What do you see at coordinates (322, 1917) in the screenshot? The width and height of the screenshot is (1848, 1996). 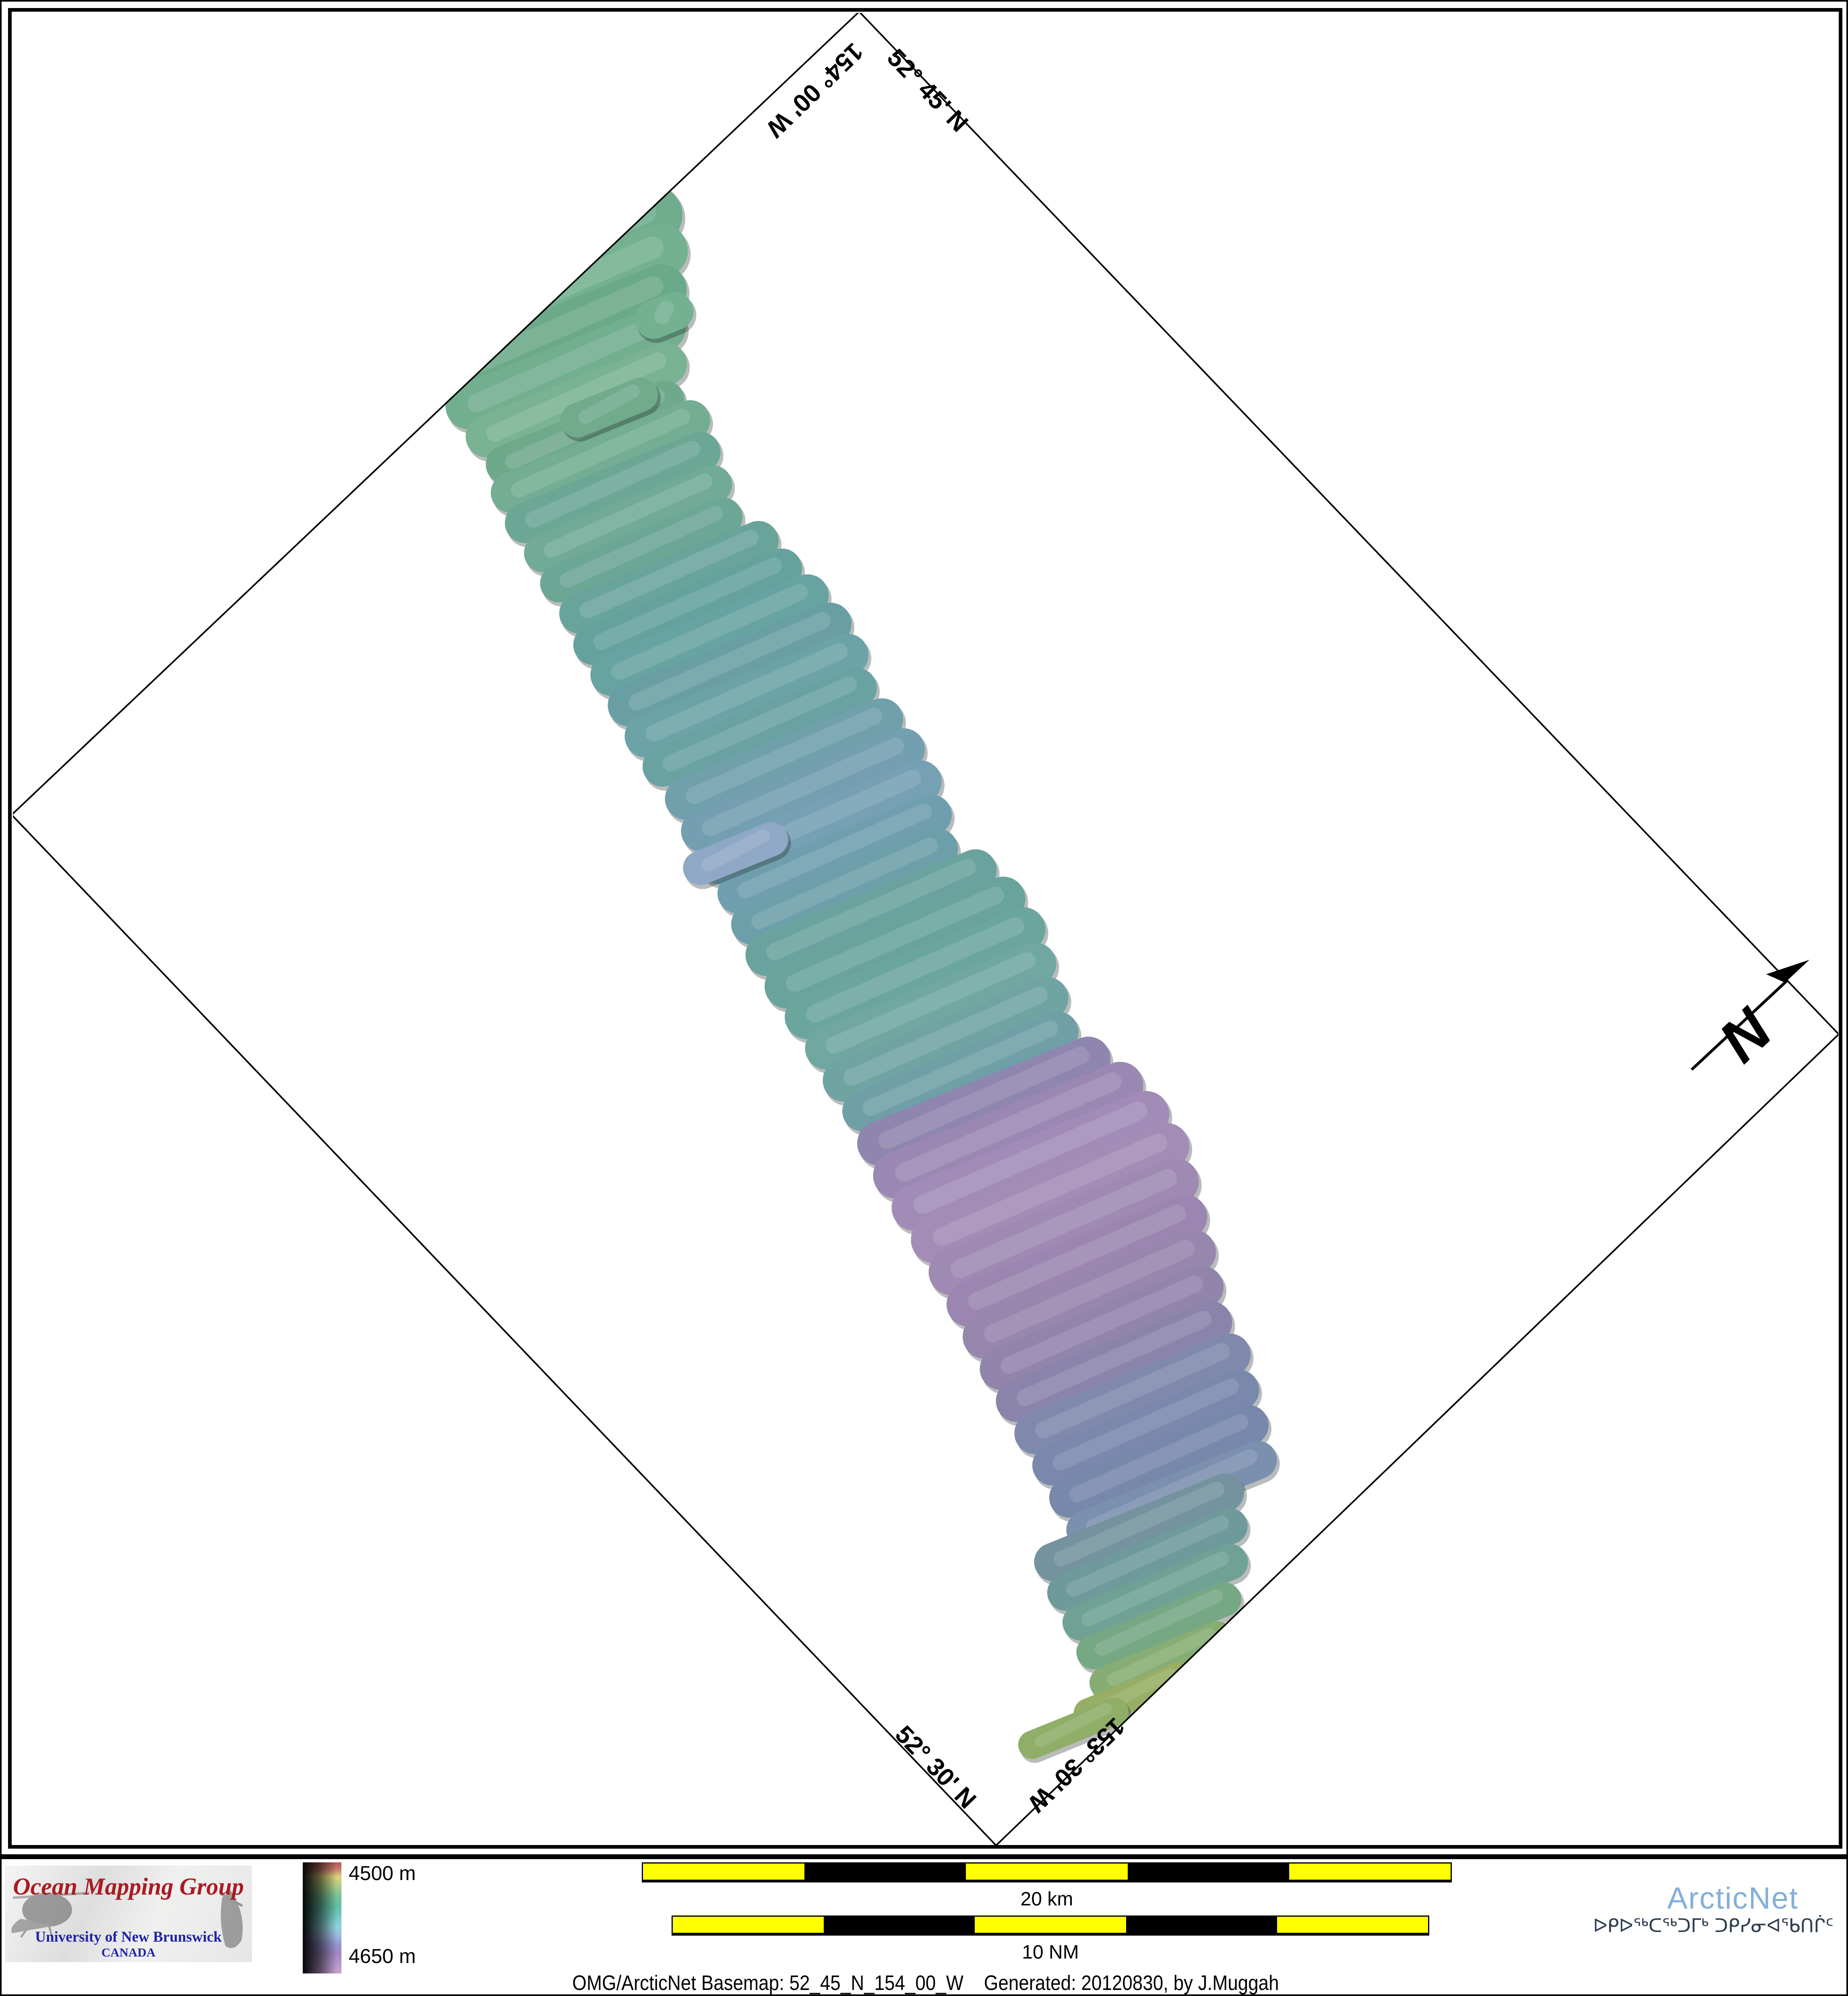 I see `depth-colorbar-shading` at bounding box center [322, 1917].